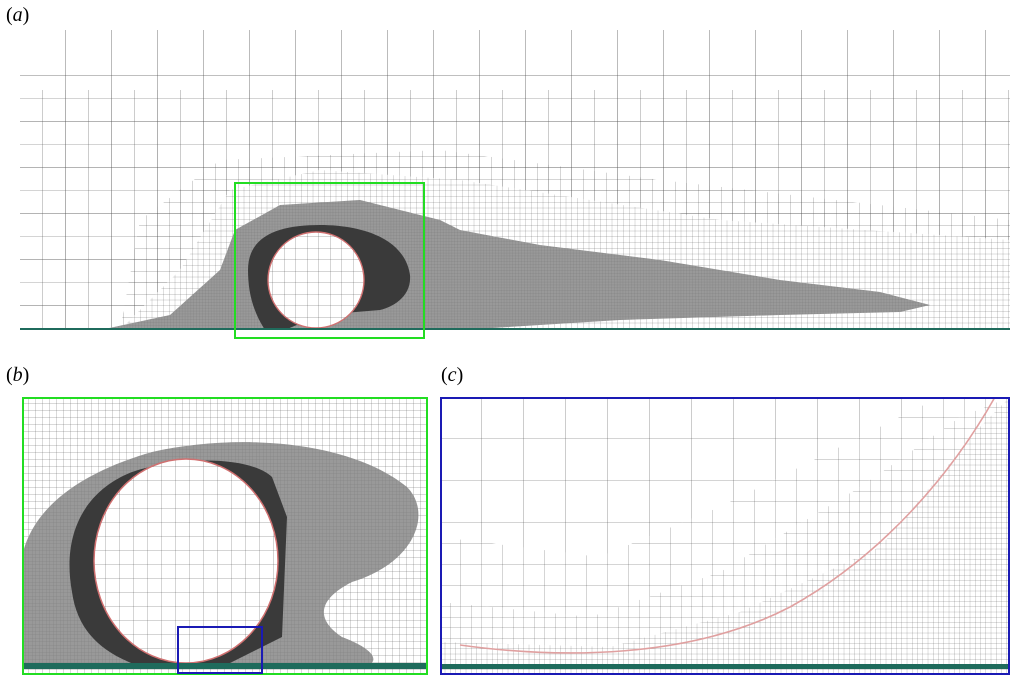 Image resolution: width=1010 pixels, height=677 pixels. I want to click on panel-label-a: (a), so click(18, 15).